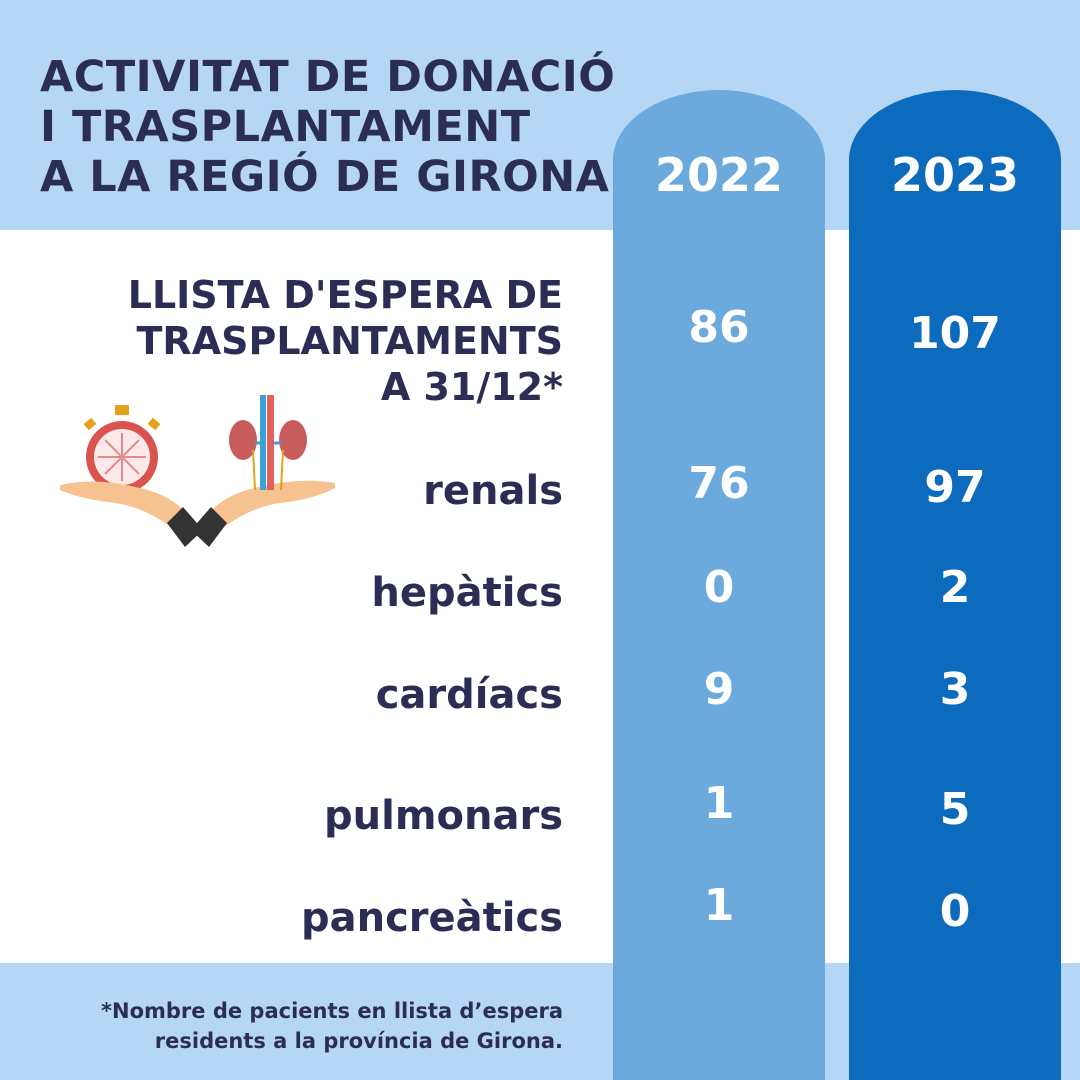  Describe the element at coordinates (955, 689) in the screenshot. I see `value-cardiacs-2023: 3` at that location.